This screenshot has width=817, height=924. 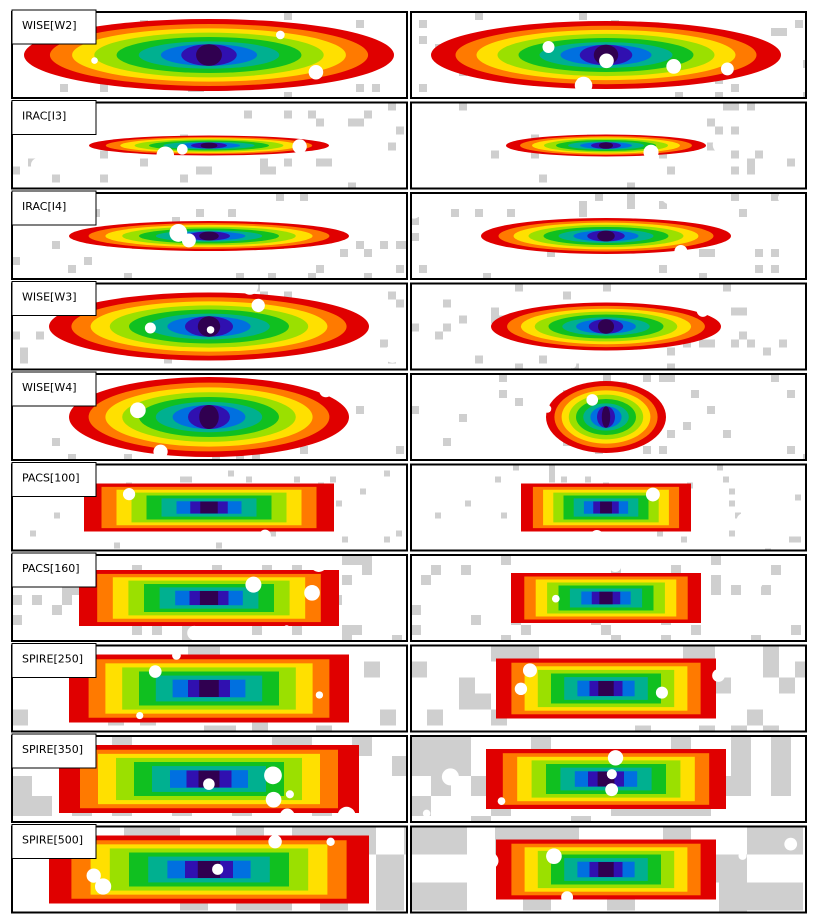 I want to click on label-box: PACS[100], so click(x=54, y=479).